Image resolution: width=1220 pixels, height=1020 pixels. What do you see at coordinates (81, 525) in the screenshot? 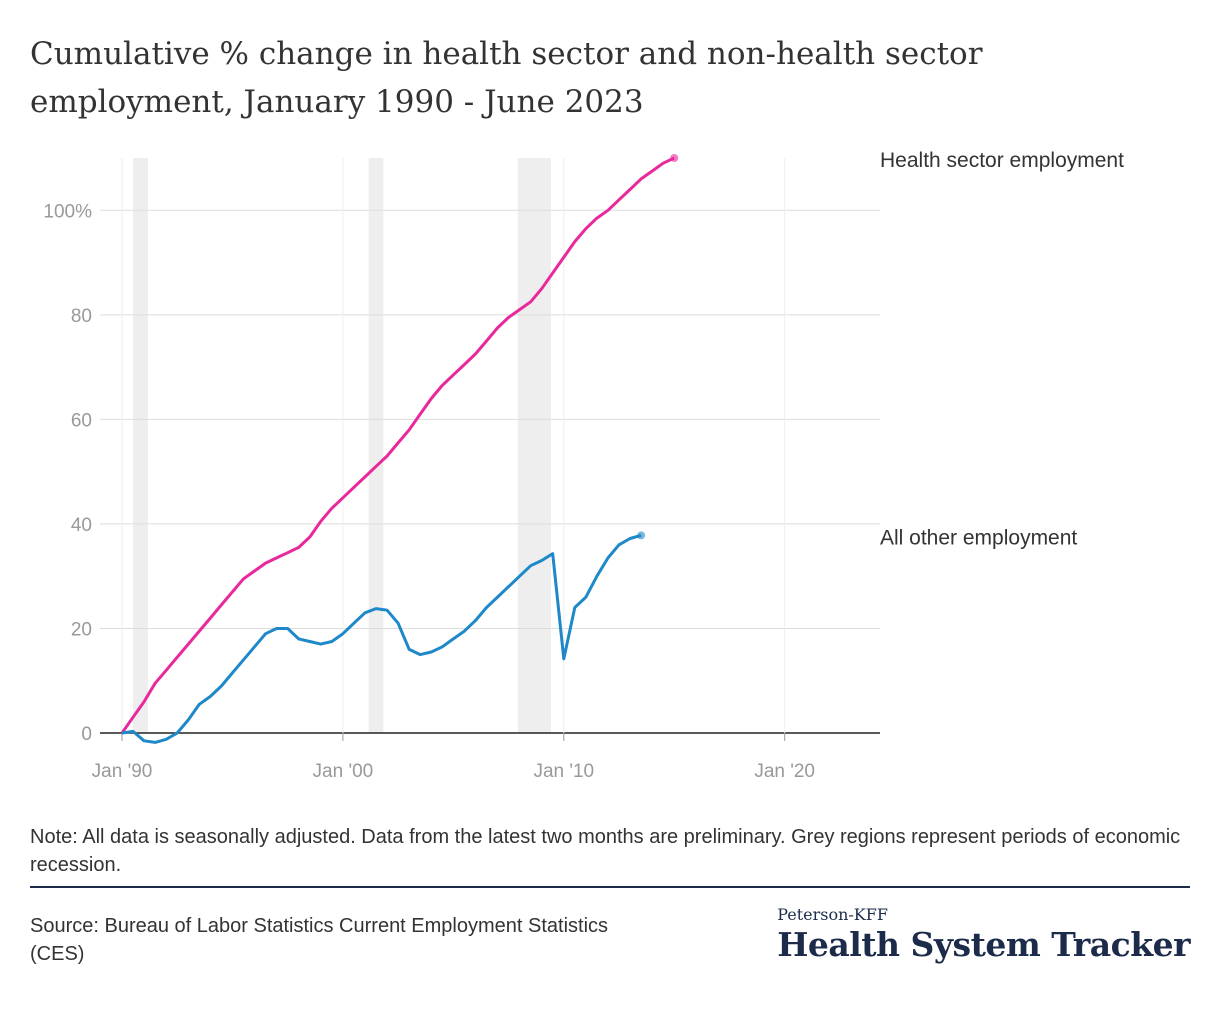
I see `y-tick-label: 40` at bounding box center [81, 525].